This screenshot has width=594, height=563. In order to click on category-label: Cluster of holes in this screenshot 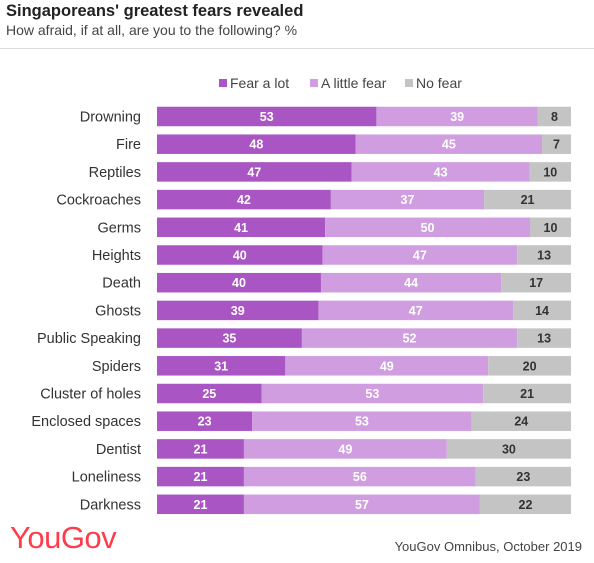, I will do `click(90, 395)`.